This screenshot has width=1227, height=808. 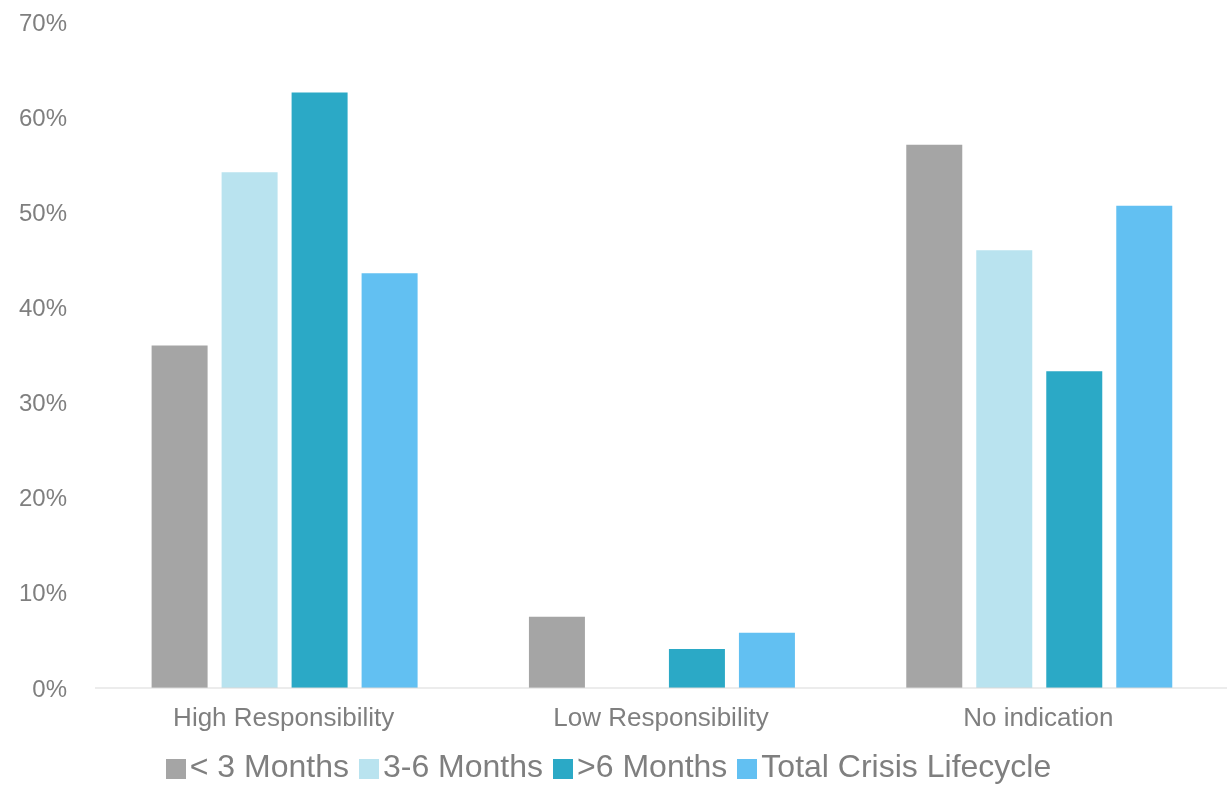 What do you see at coordinates (42, 212) in the screenshot?
I see `y-tick-label: 50%` at bounding box center [42, 212].